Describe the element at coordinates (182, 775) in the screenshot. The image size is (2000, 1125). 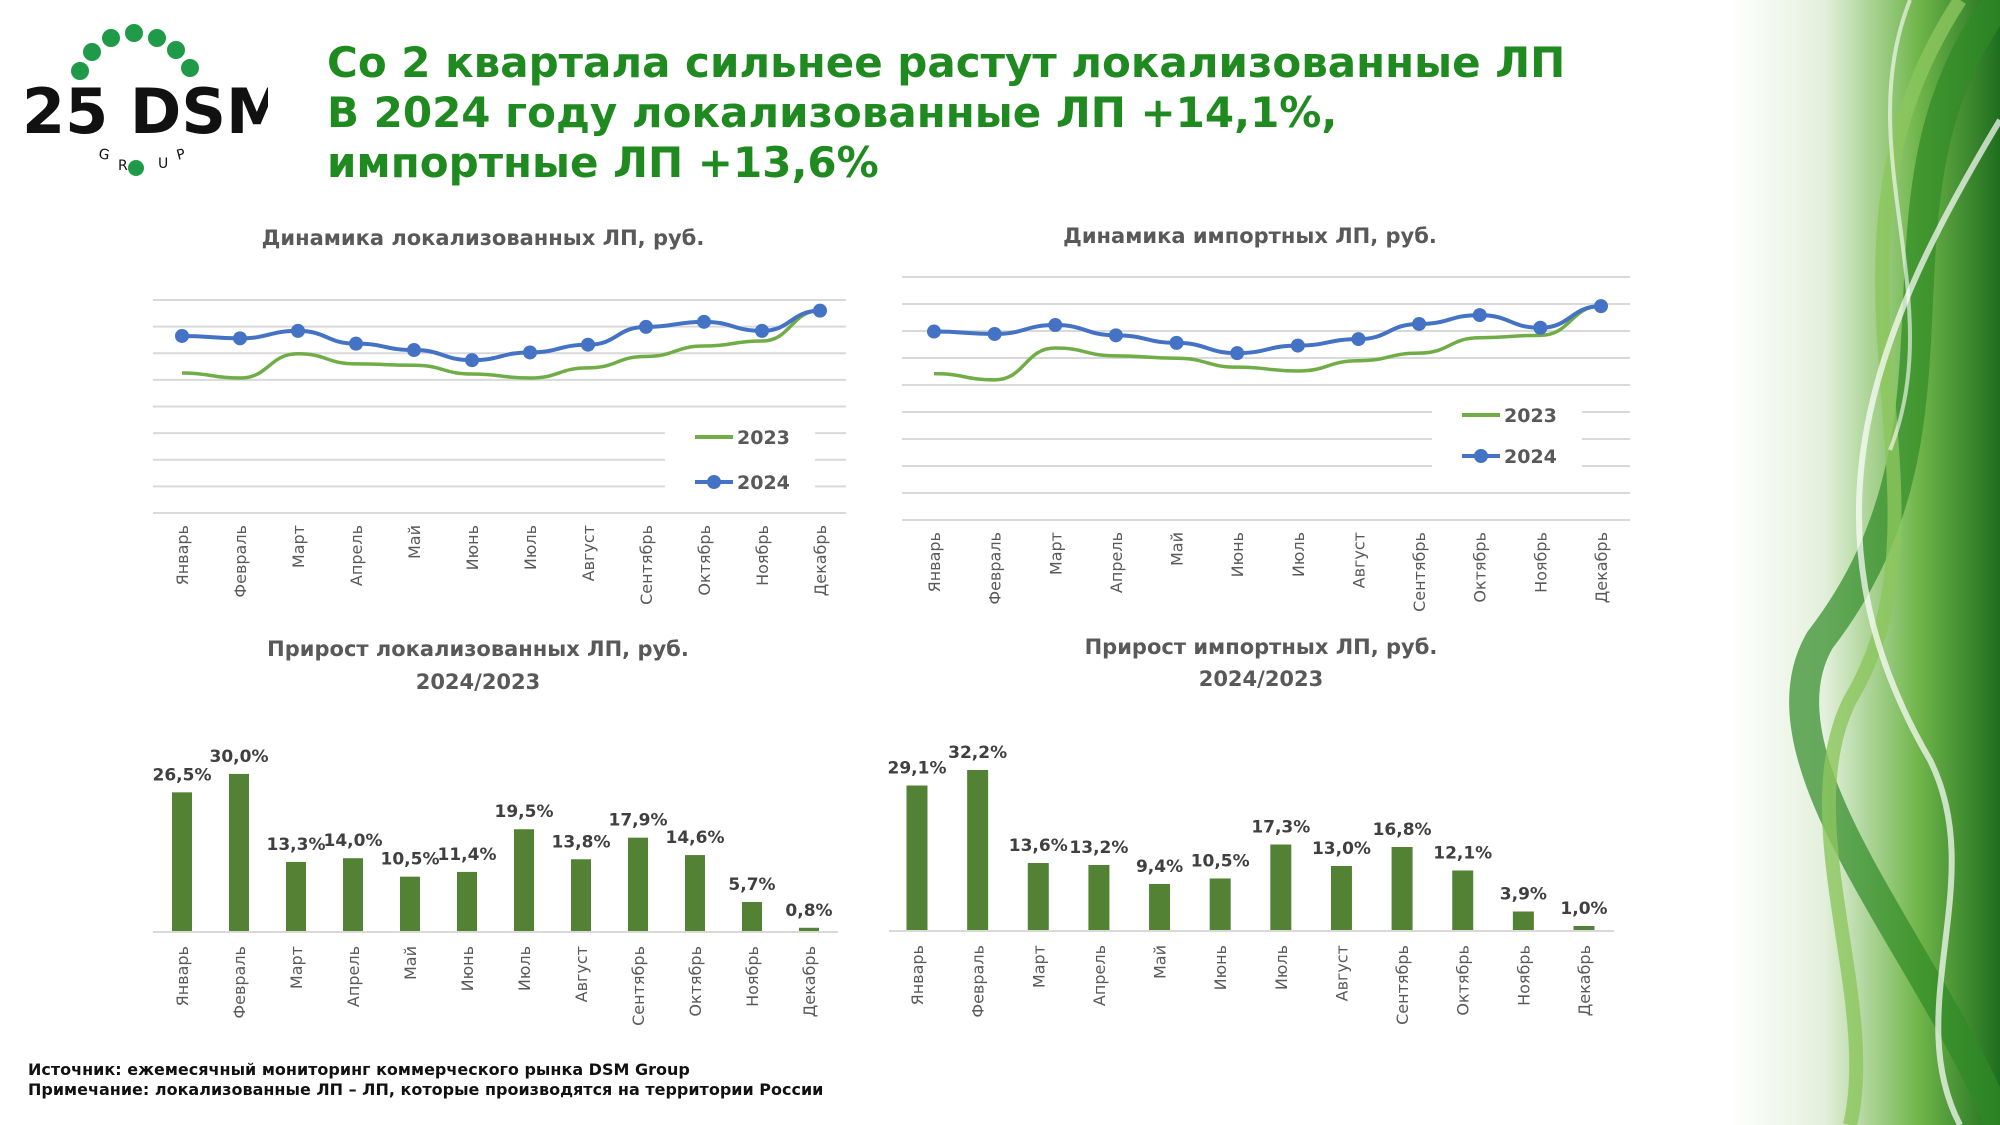
I see `data-label: 26,5%` at that location.